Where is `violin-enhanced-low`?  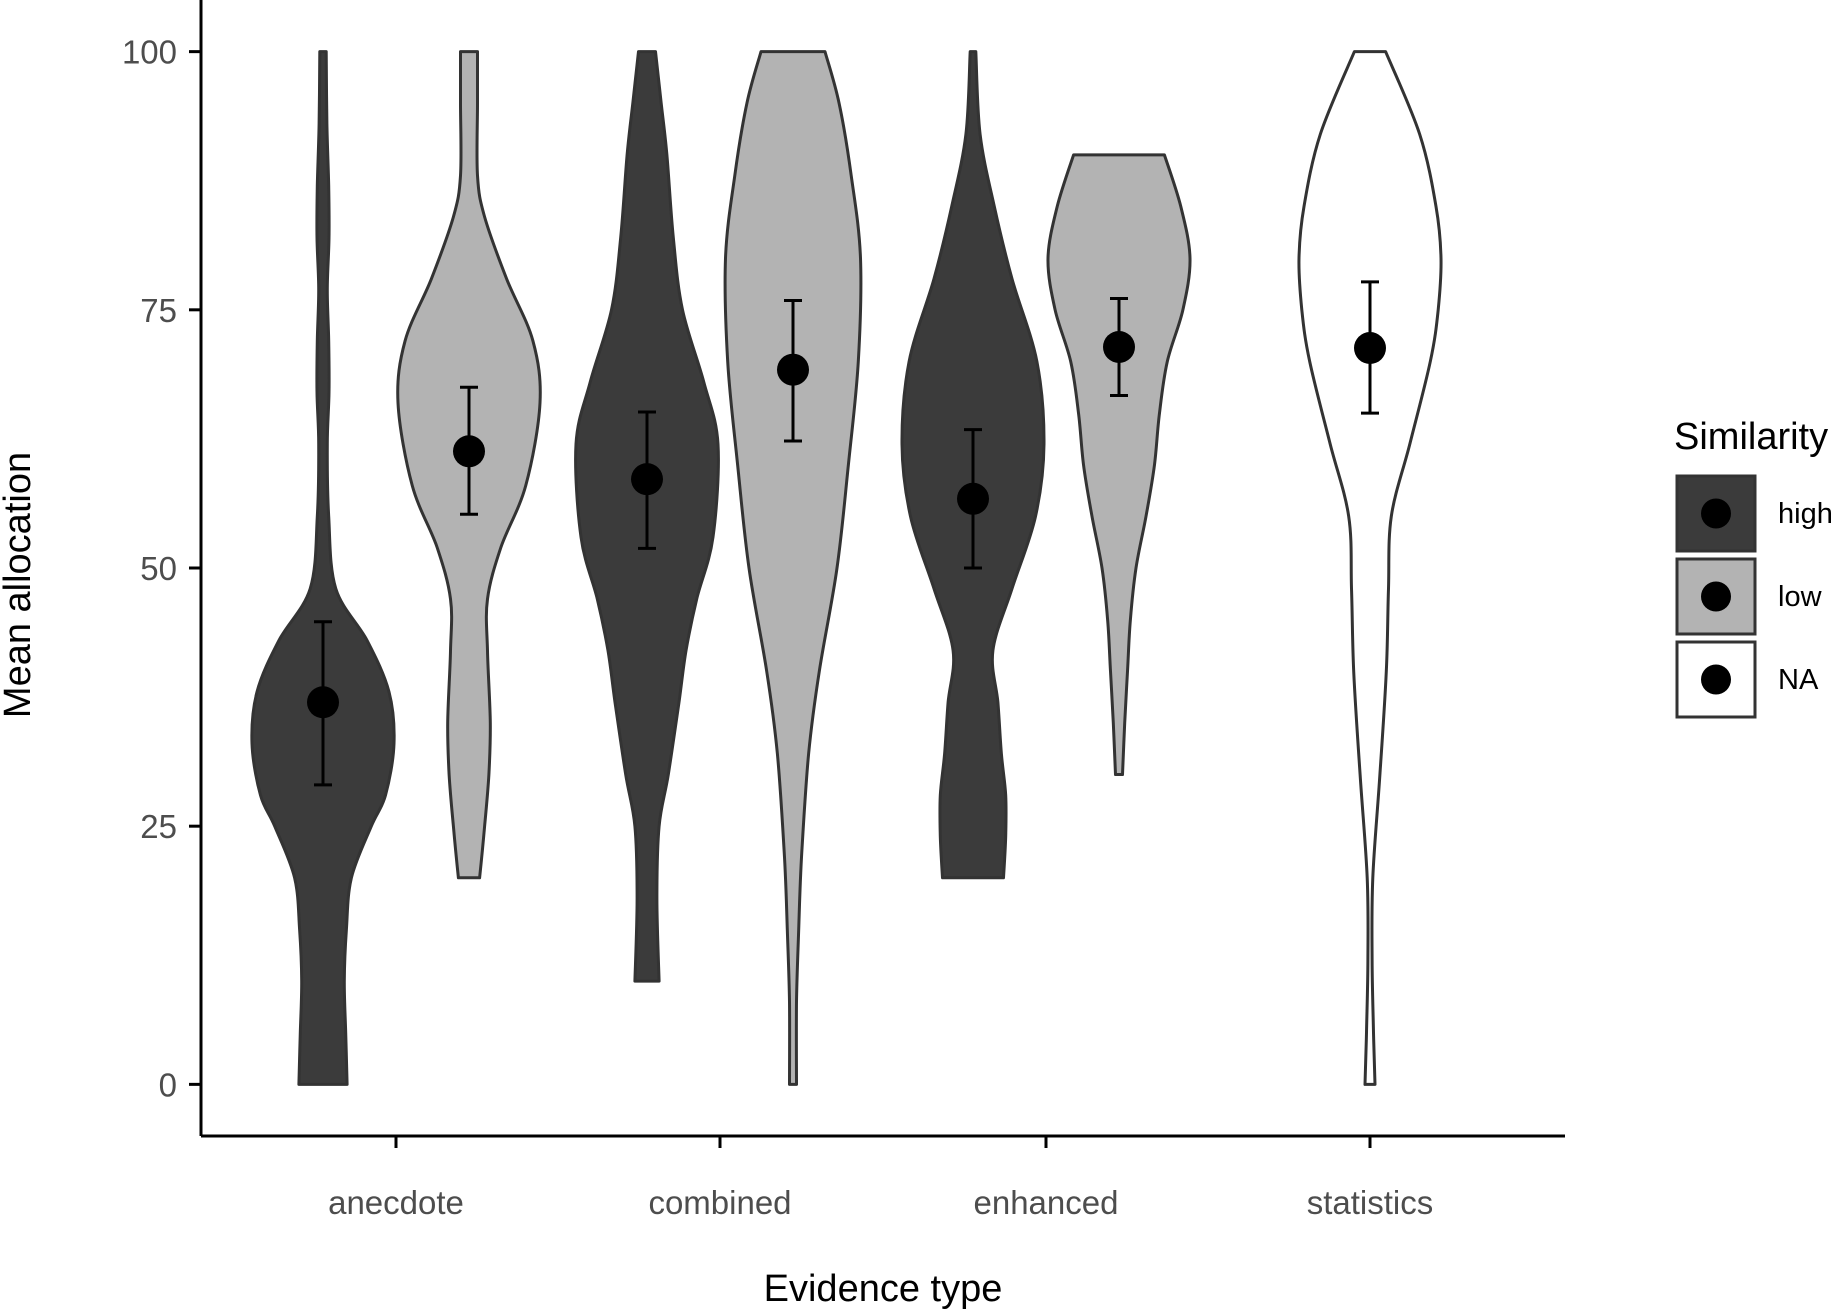 violin-enhanced-low is located at coordinates (1119, 464).